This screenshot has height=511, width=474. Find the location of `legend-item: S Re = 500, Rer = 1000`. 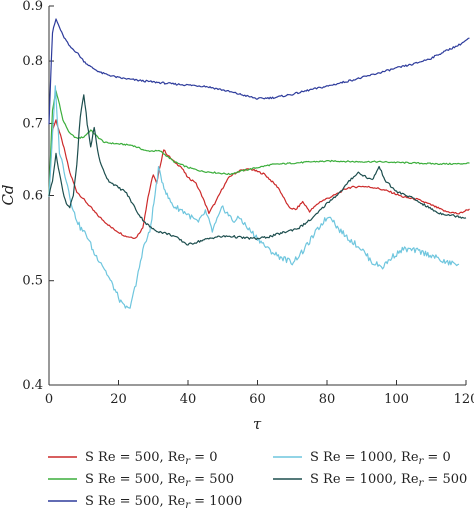

legend-item: S Re = 500, Rer = 1000 is located at coordinates (145, 502).